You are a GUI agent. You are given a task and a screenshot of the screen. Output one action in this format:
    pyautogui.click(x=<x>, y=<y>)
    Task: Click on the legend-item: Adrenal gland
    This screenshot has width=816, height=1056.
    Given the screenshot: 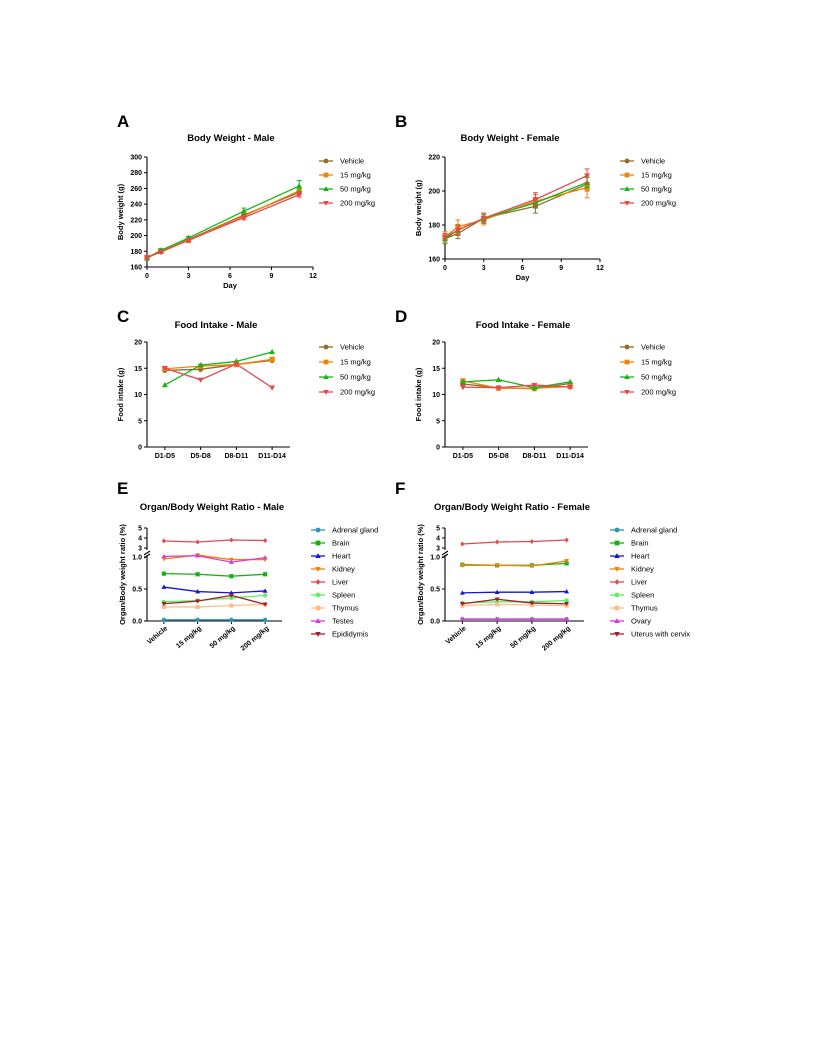 What is the action you would take?
    pyautogui.click(x=643, y=530)
    